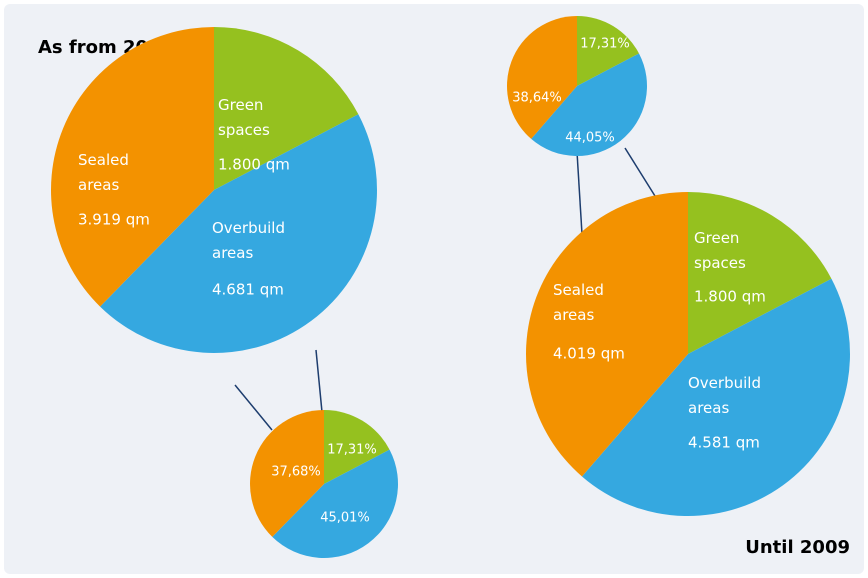  What do you see at coordinates (589, 354) in the screenshot?
I see `value-label: 4.019 qm` at bounding box center [589, 354].